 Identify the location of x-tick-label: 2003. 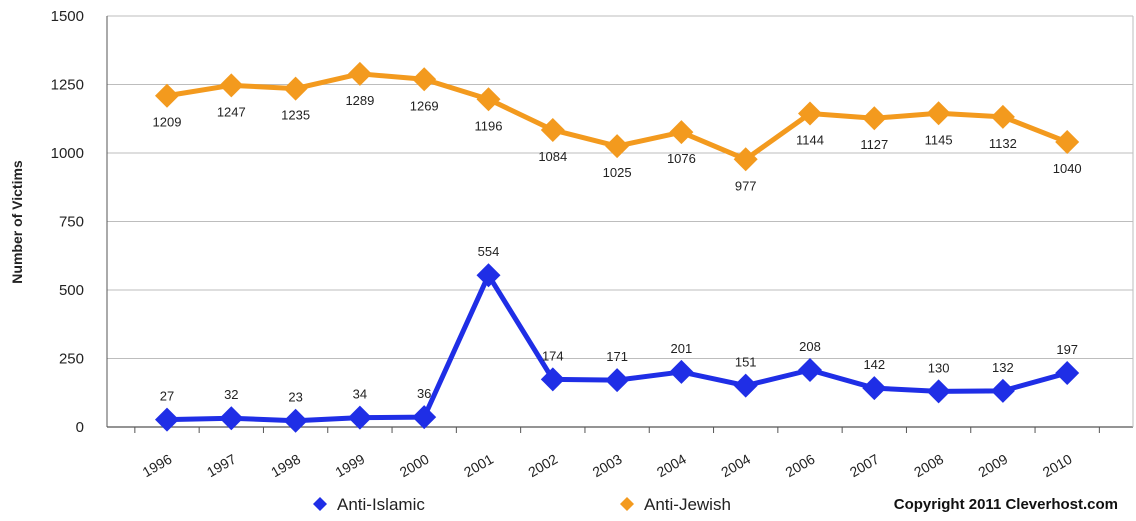
(607, 466).